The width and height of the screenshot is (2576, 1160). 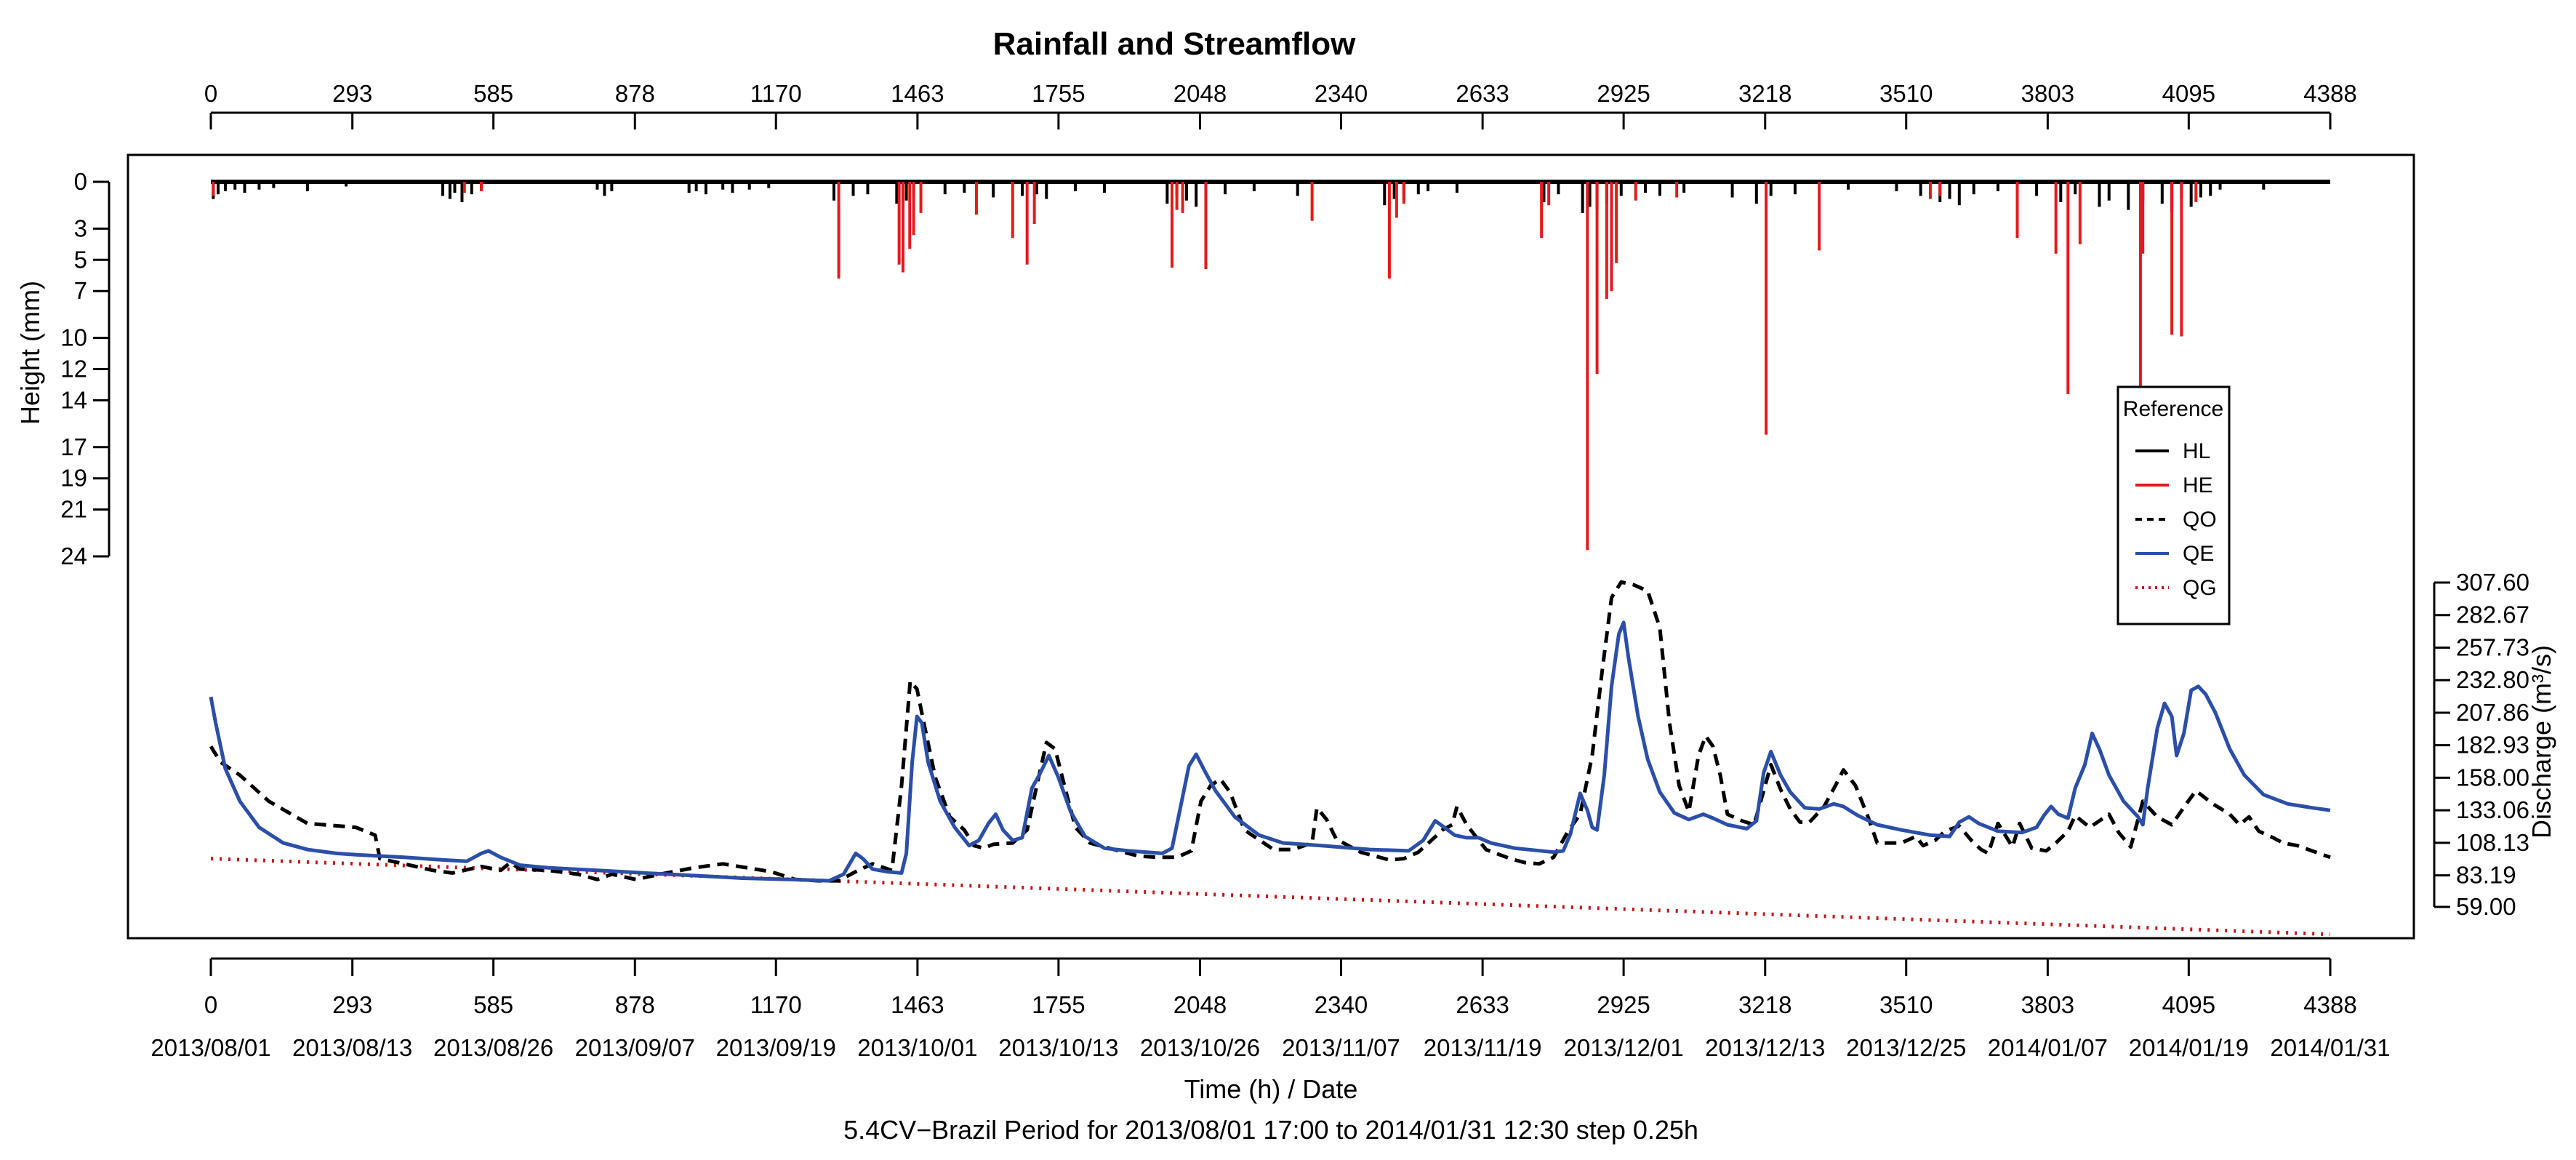 I want to click on top-axis-tick-label: 3218, so click(x=1765, y=93).